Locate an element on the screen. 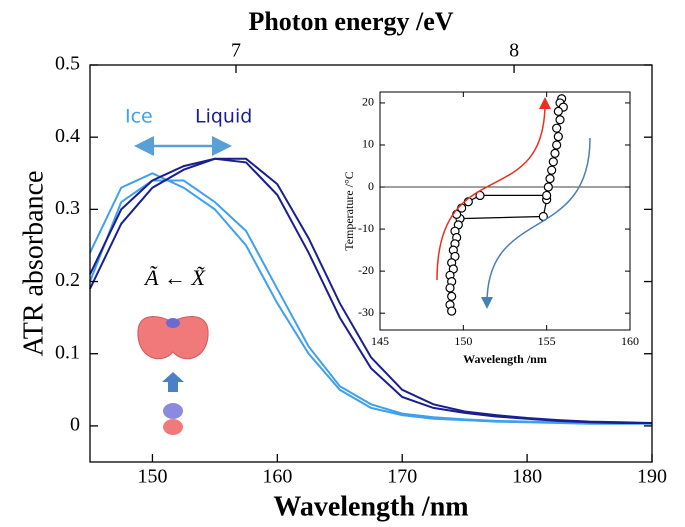 Image resolution: width=685 pixels, height=527 pixels. y-tick-label: 0.2 is located at coordinates (67, 280).